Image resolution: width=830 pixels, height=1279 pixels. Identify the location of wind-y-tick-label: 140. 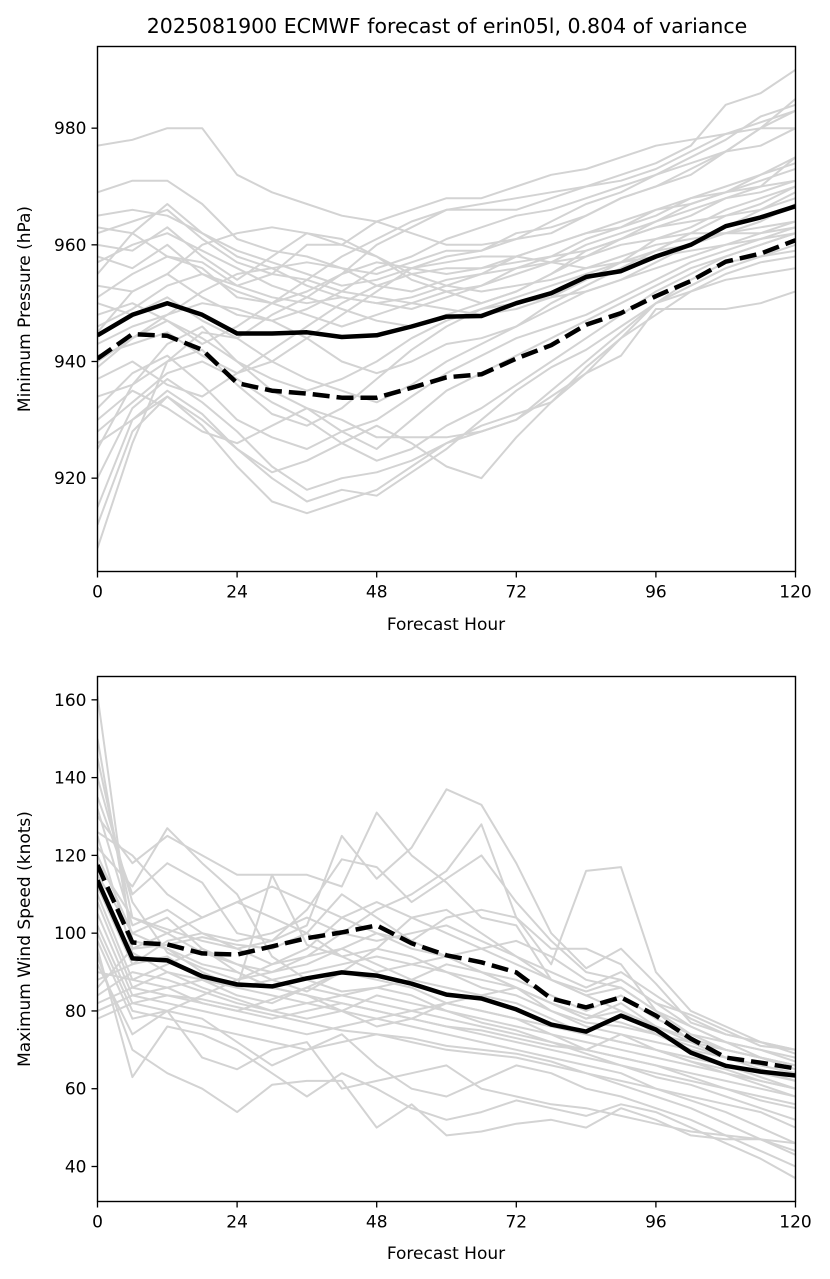
(70, 779).